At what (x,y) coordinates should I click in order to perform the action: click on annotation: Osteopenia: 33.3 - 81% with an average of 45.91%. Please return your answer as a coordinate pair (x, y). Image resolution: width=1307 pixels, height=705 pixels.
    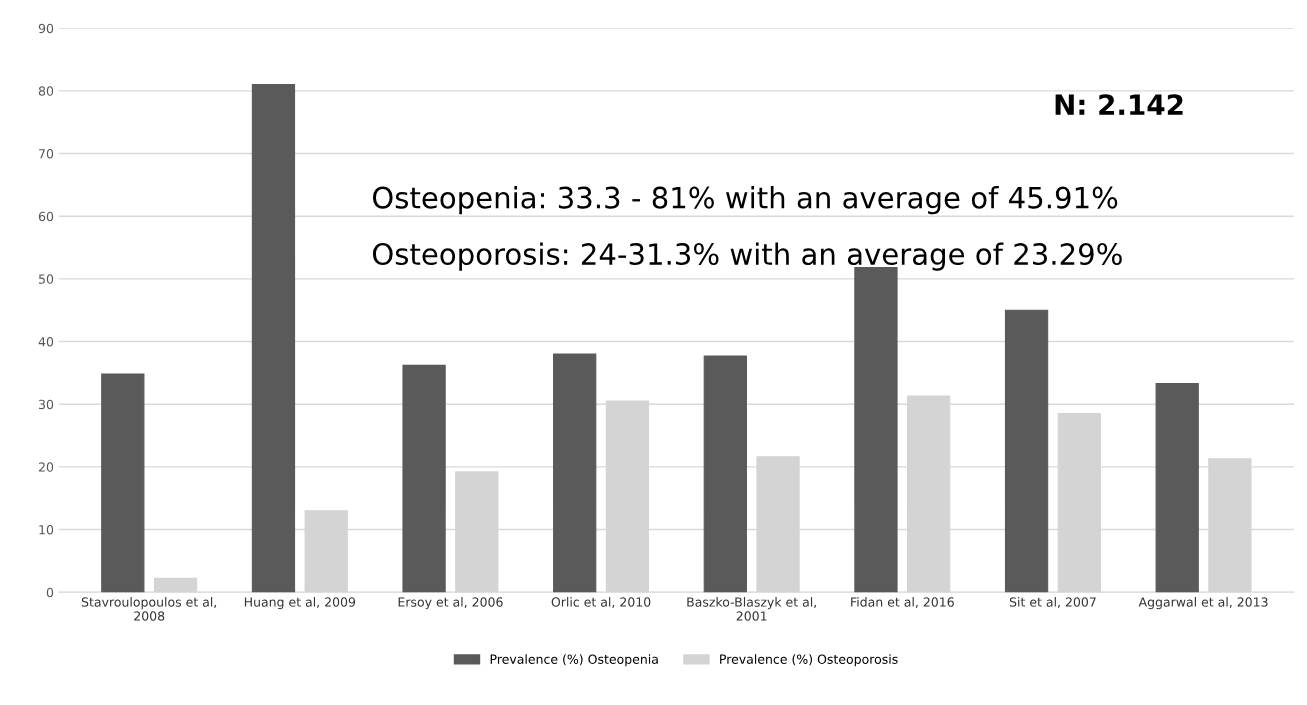
    Looking at the image, I should click on (745, 200).